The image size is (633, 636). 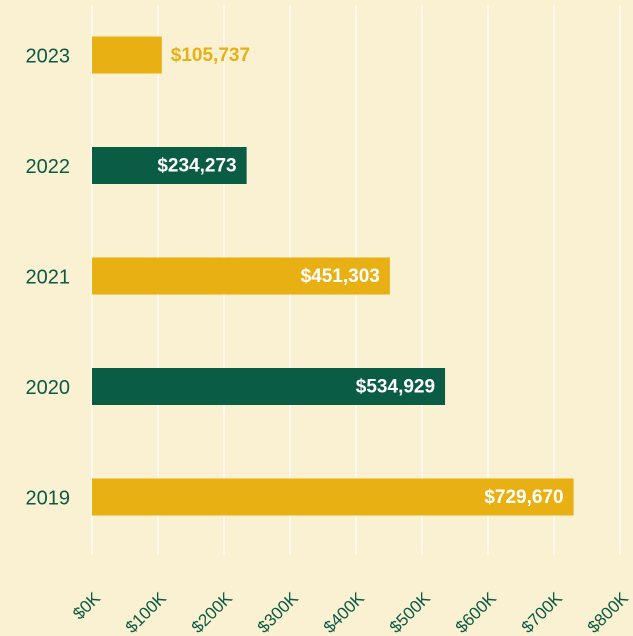 I want to click on category-label: 2020, so click(x=48, y=388).